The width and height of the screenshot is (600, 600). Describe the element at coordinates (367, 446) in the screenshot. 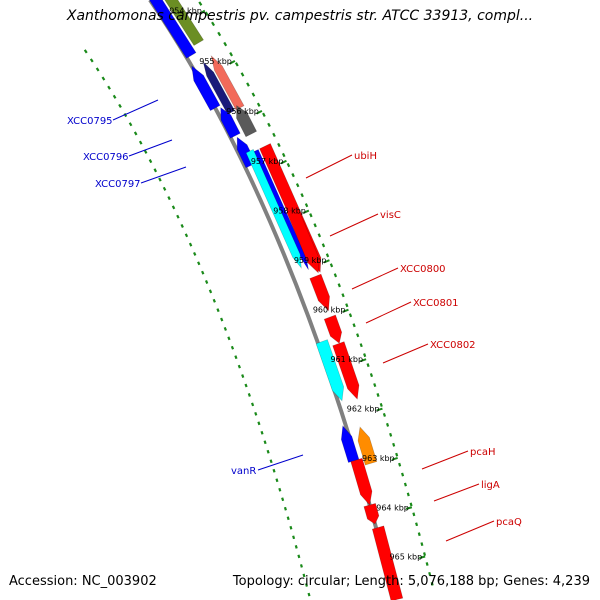

I see `gene-vanr` at that location.